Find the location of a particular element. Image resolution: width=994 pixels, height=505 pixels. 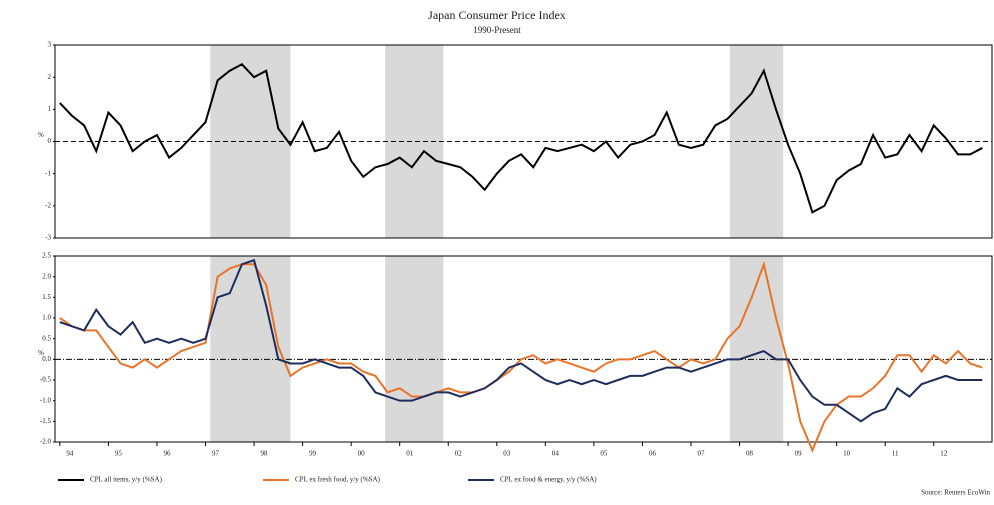

y-tick-label: 0 is located at coordinates (50, 141).